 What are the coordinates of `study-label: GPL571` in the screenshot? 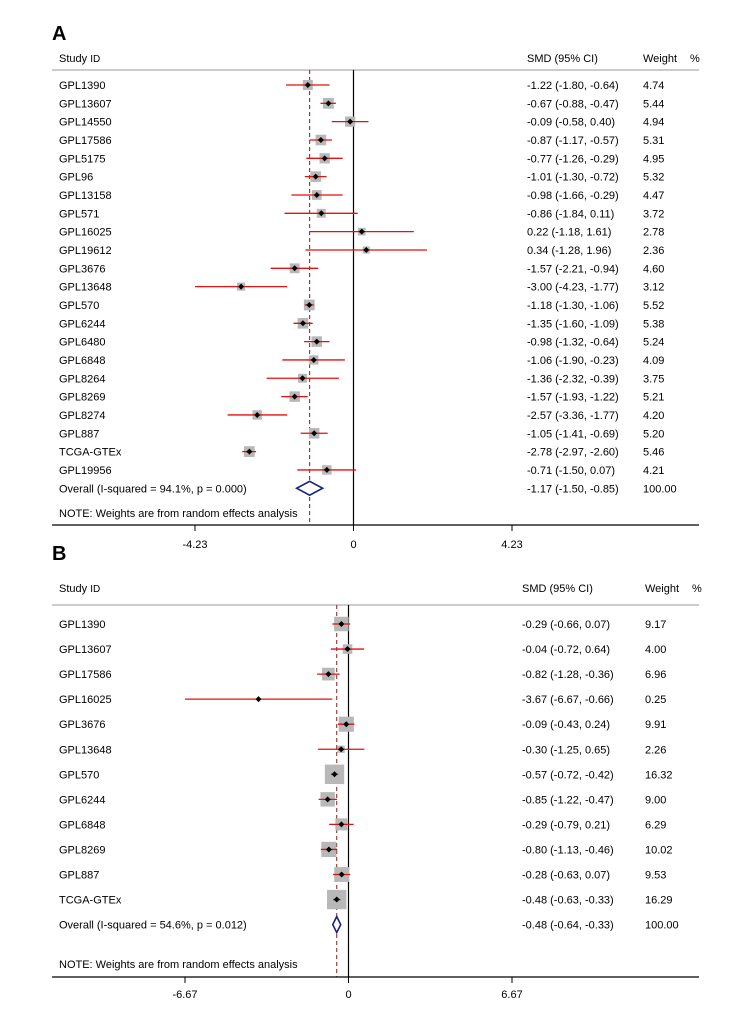 It's located at (79, 214).